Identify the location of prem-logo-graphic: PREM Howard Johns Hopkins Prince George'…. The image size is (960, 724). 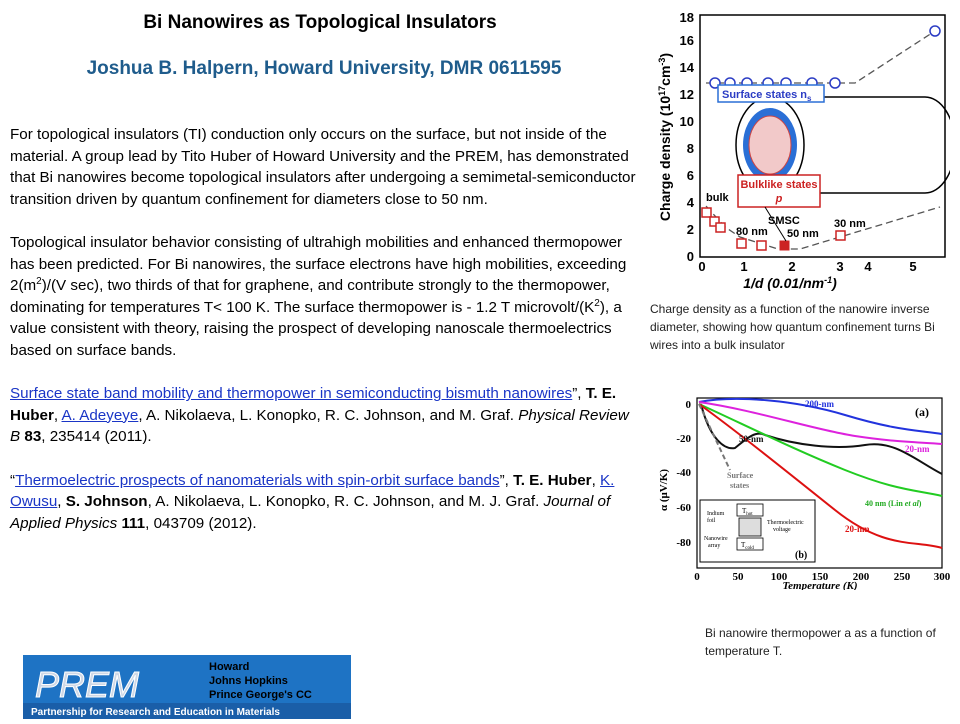
(187, 687).